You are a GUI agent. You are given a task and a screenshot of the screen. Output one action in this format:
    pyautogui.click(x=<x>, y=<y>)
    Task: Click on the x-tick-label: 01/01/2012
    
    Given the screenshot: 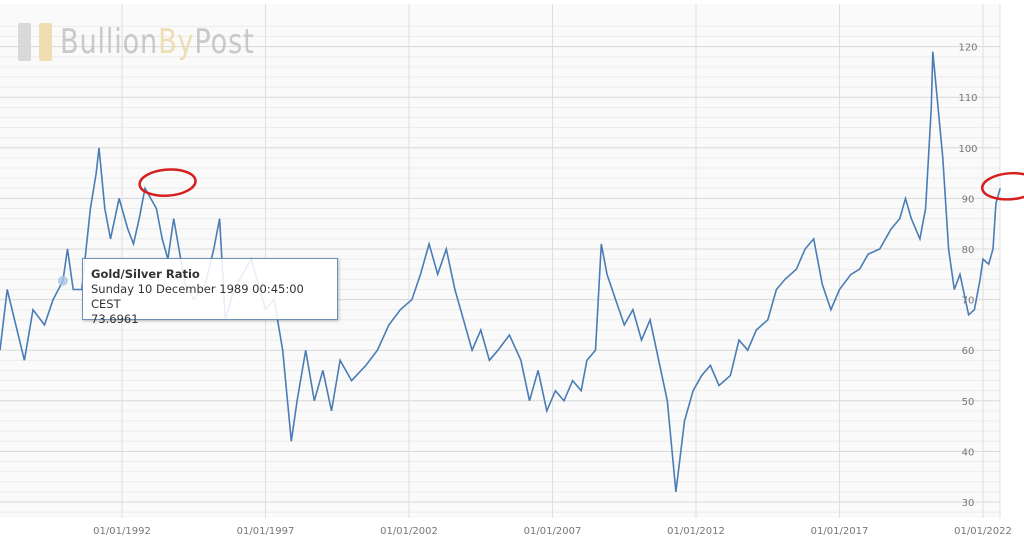 What is the action you would take?
    pyautogui.click(x=696, y=531)
    